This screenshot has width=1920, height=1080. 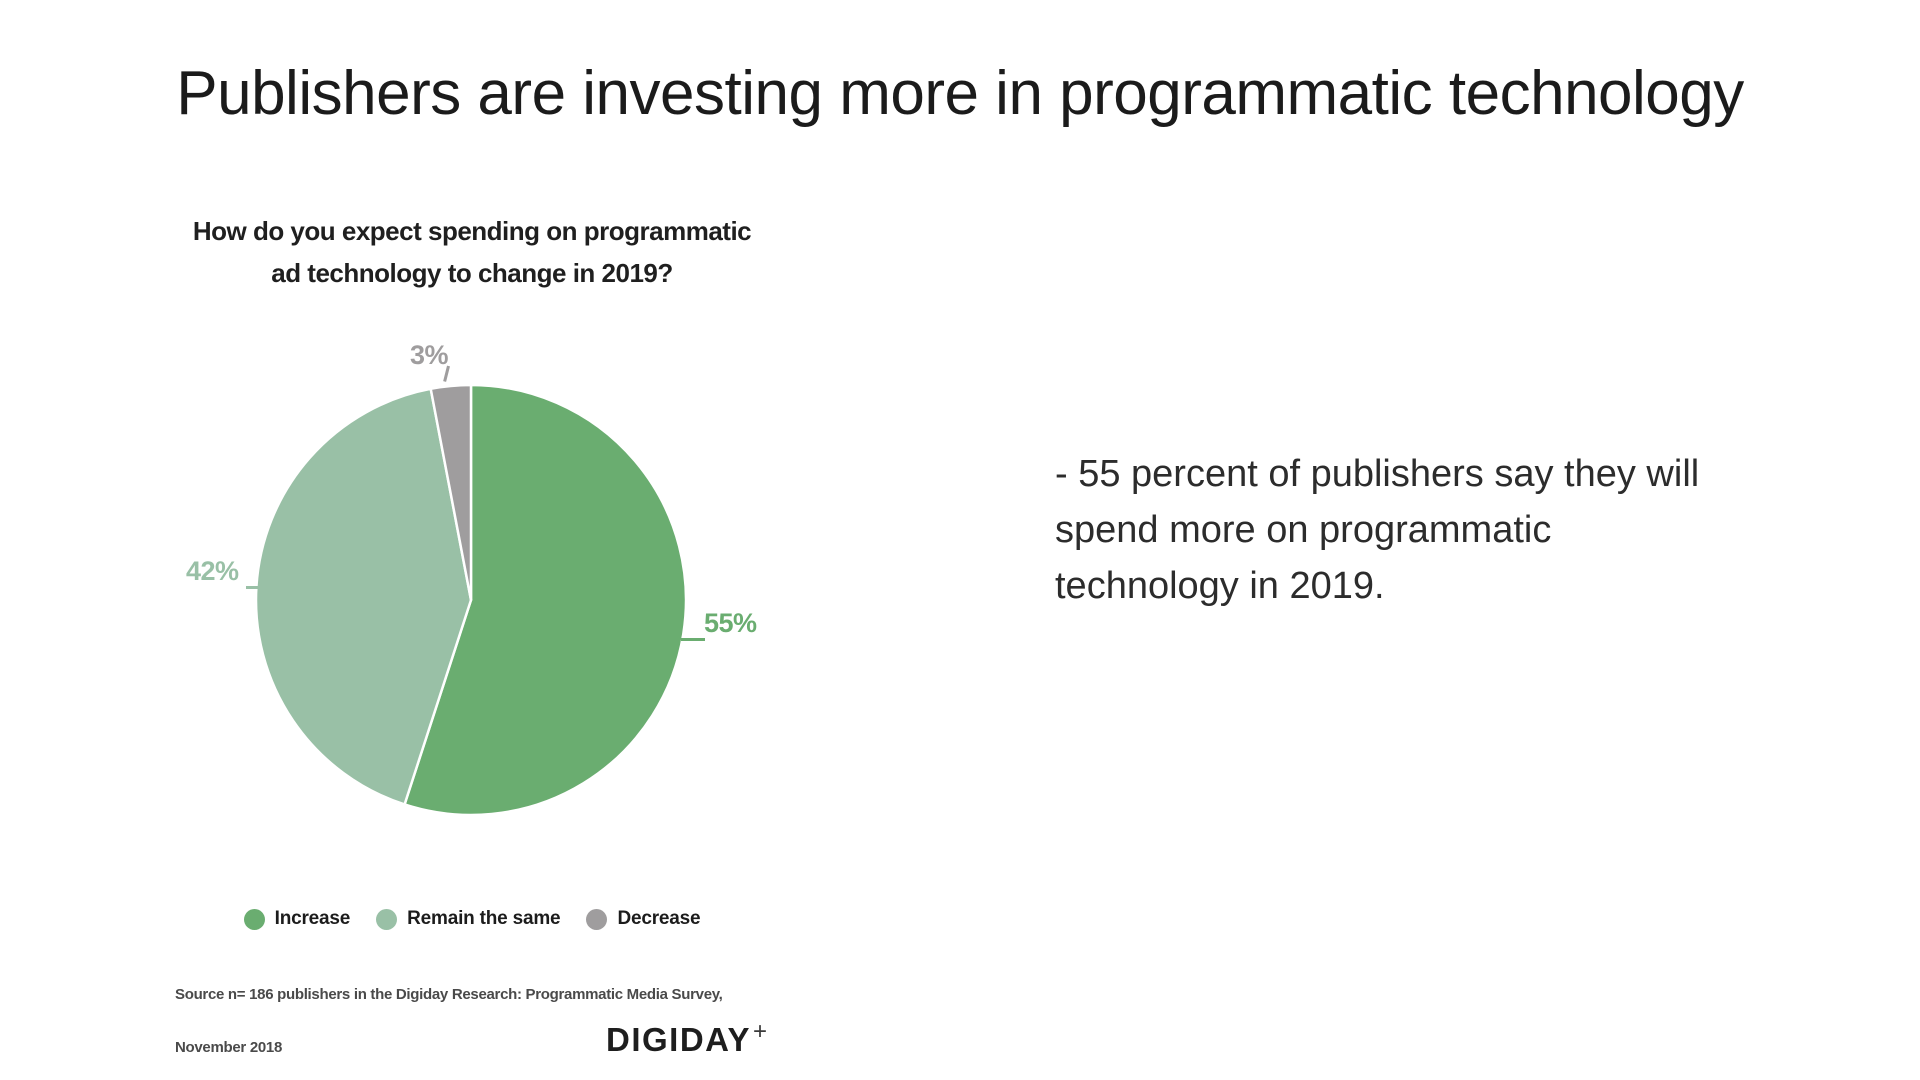 I want to click on legend-swatch-increase-icon, so click(x=254, y=919).